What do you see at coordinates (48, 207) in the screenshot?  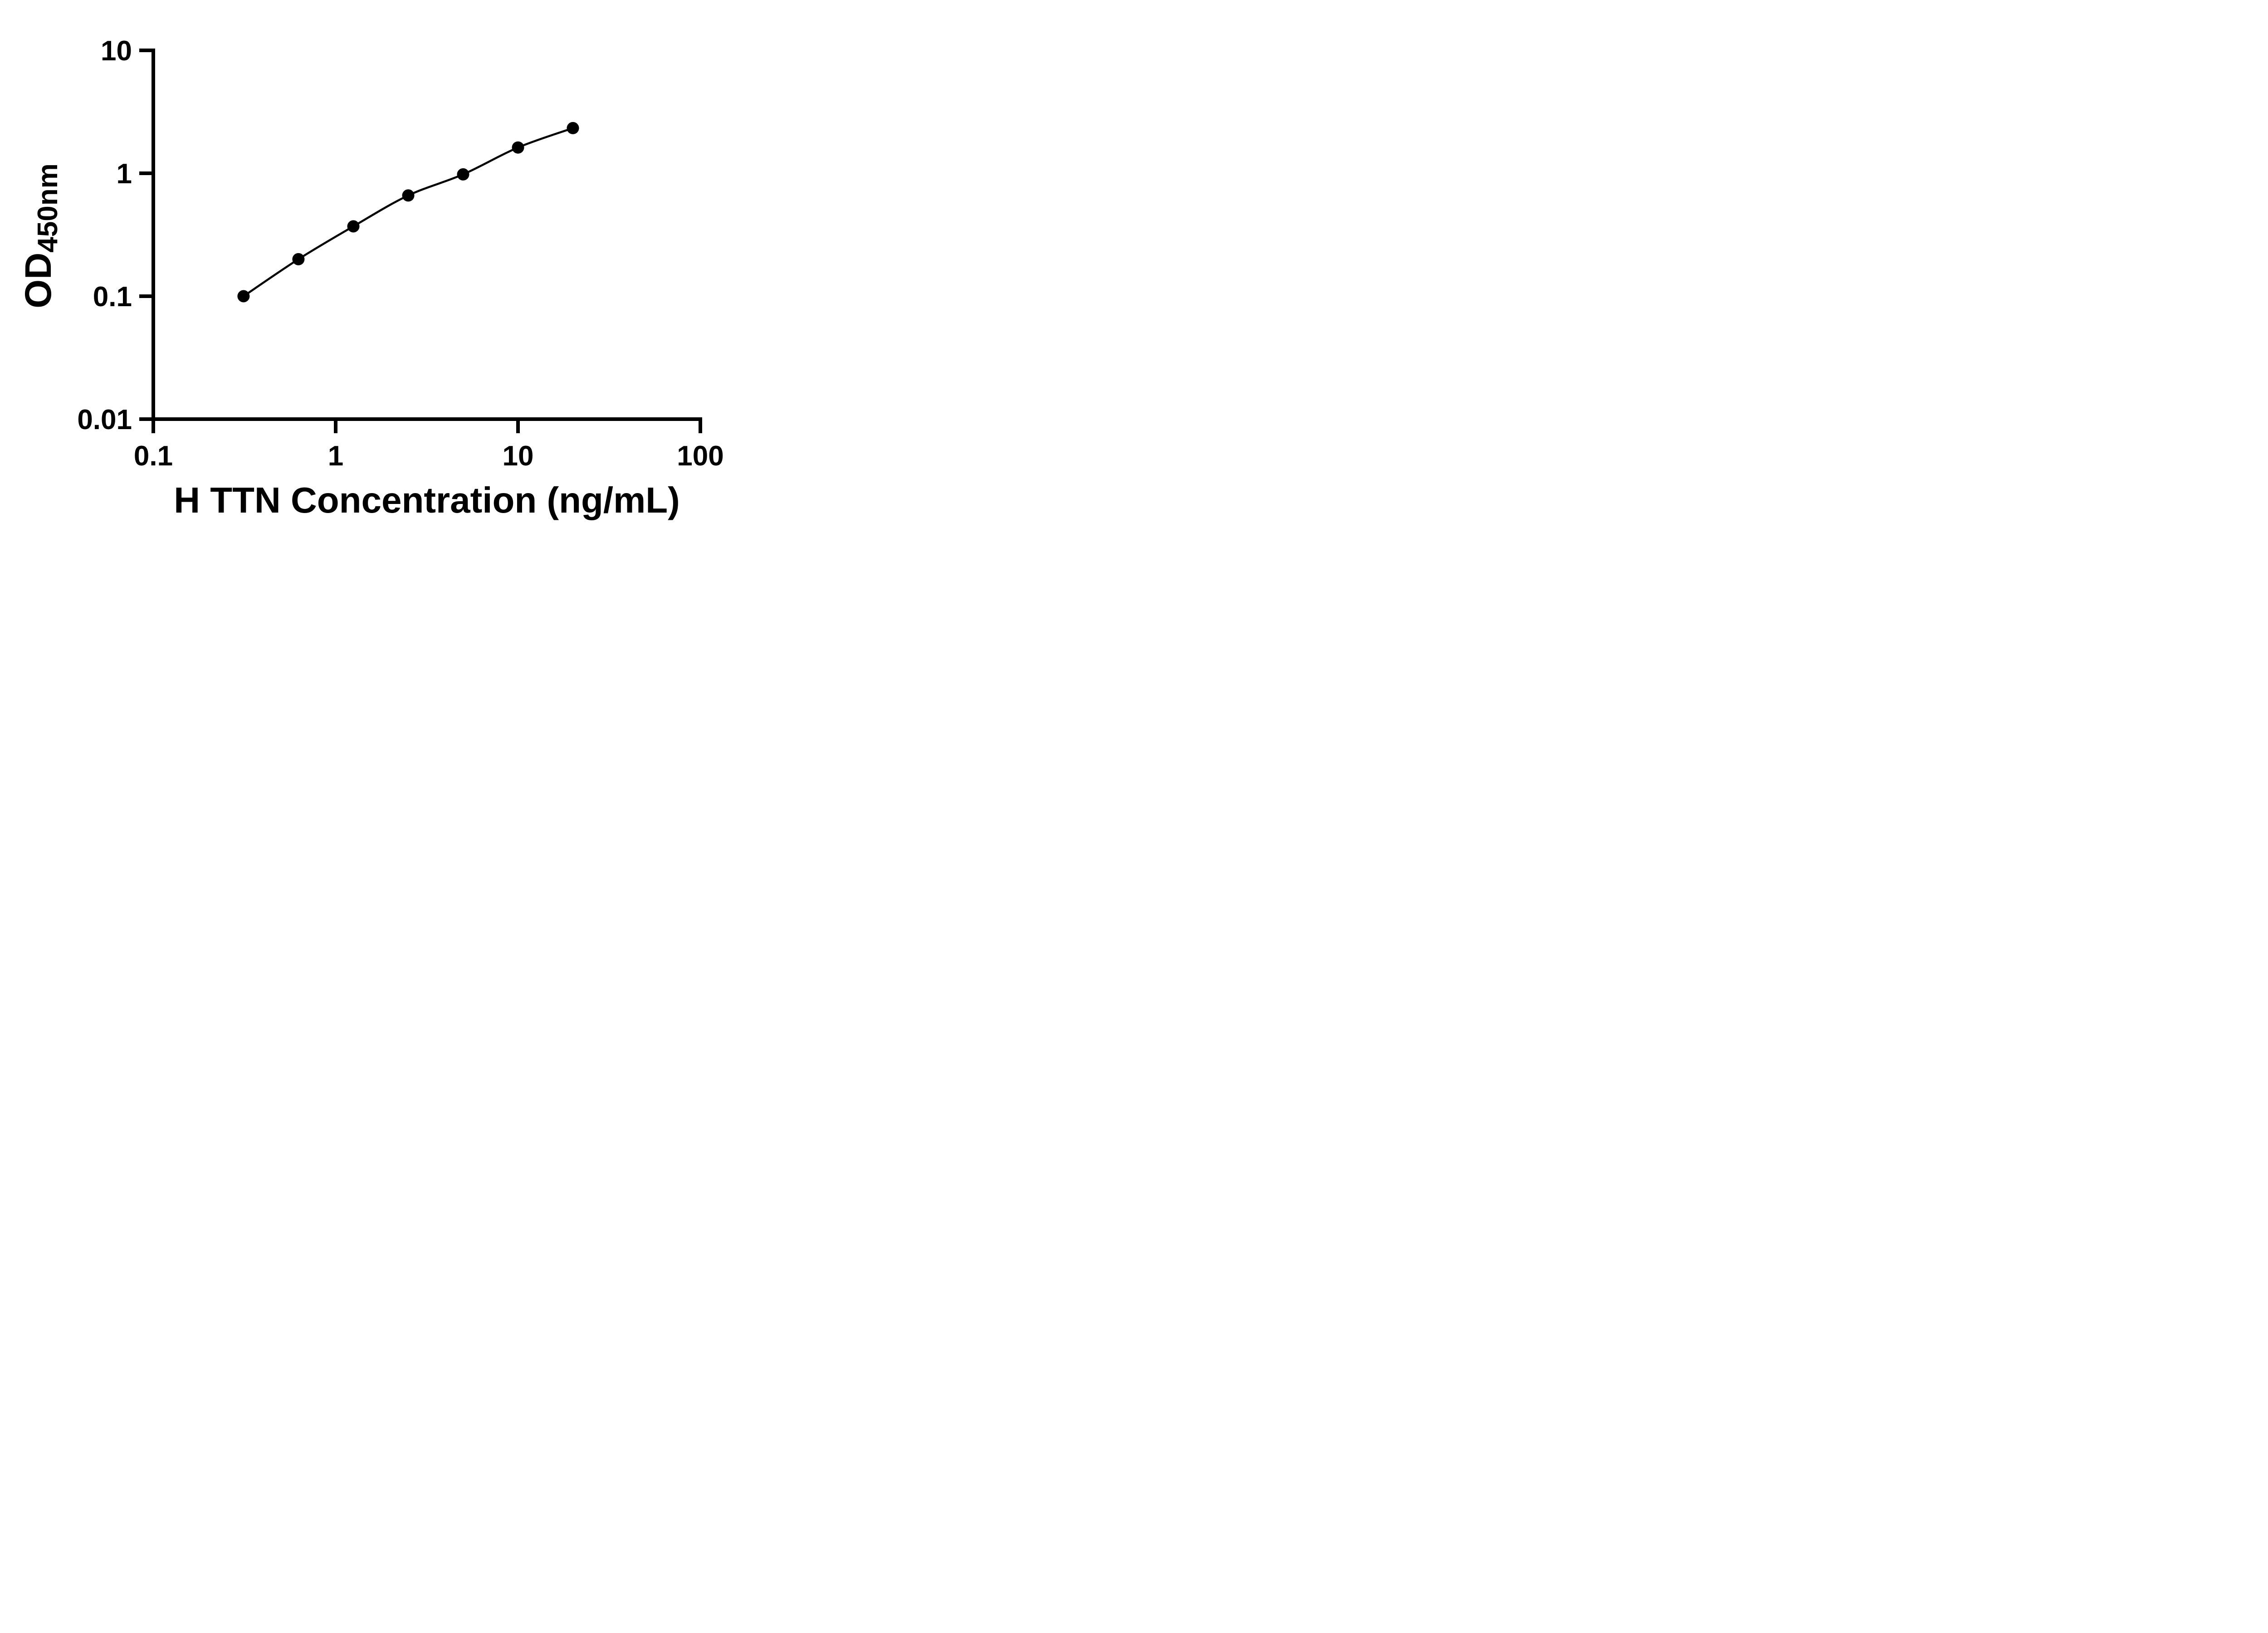 I see `y-axis-title-subscript: 450nm` at bounding box center [48, 207].